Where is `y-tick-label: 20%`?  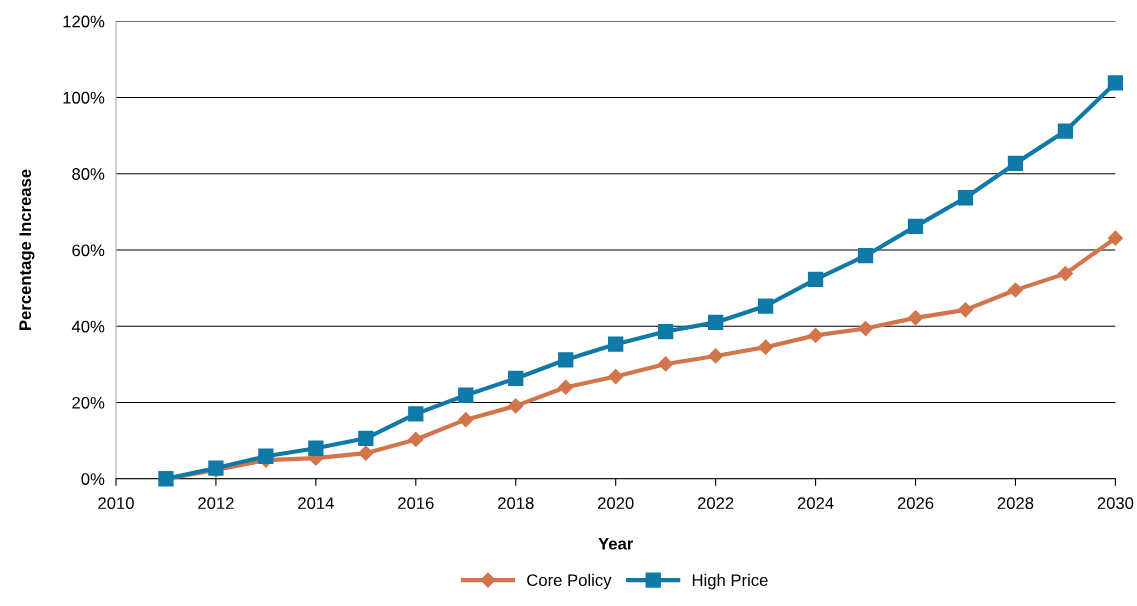
y-tick-label: 20% is located at coordinates (88, 402).